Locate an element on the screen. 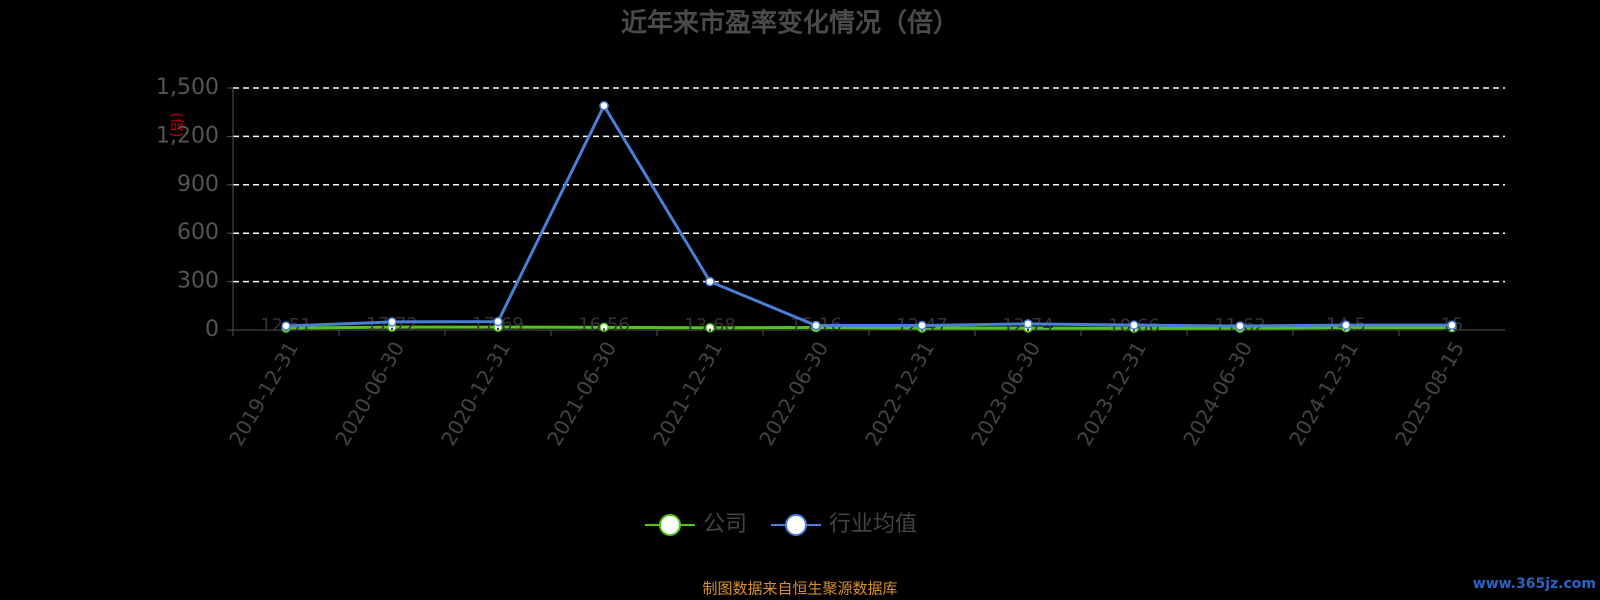 Image resolution: width=1600 pixels, height=600 pixels. y-tick-label: 900 is located at coordinates (198, 184).